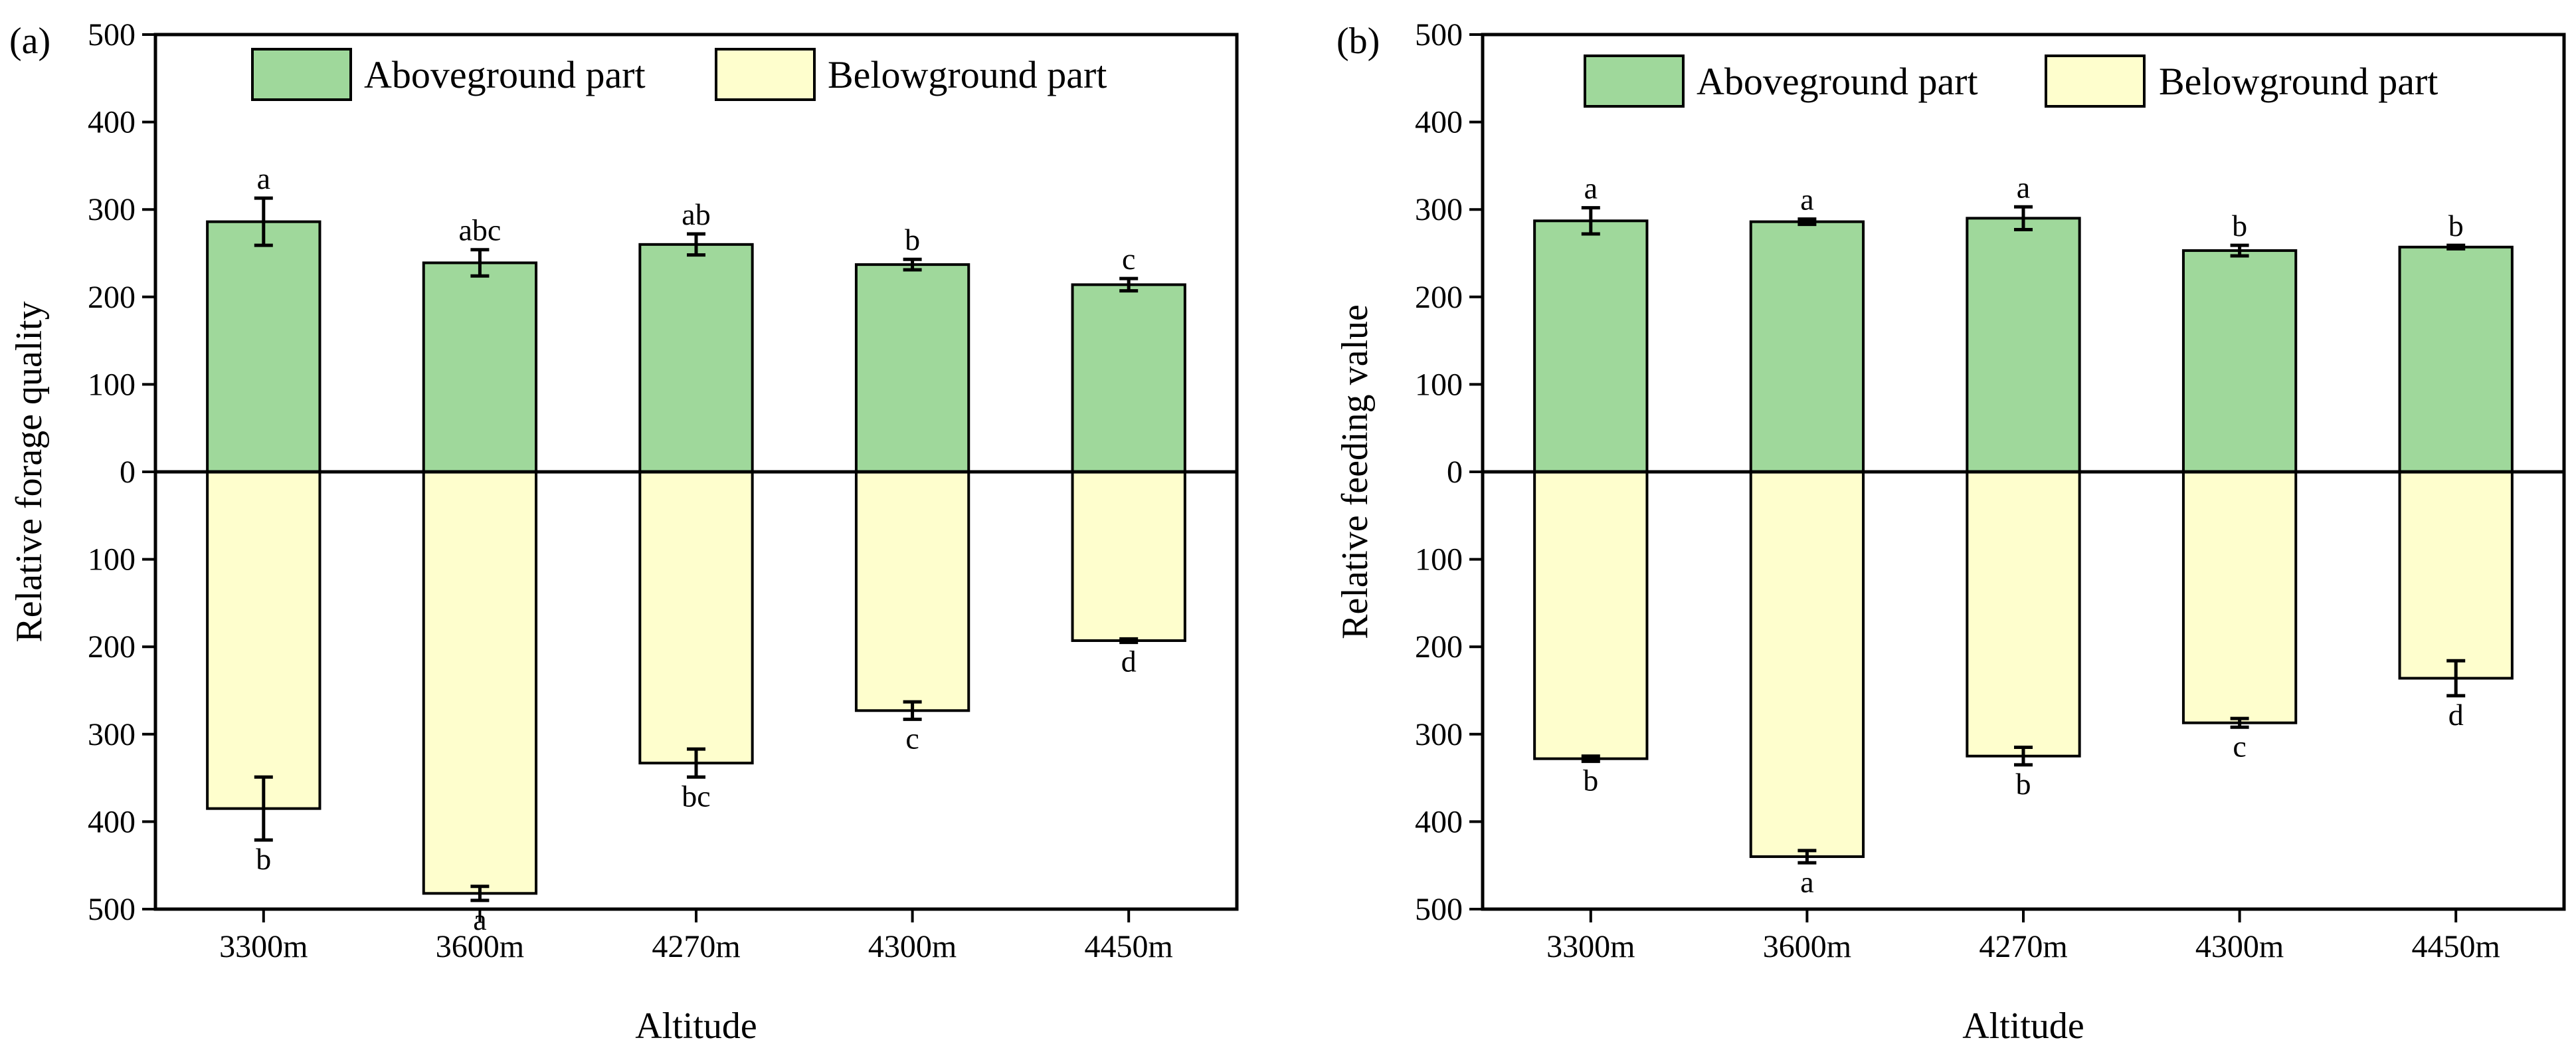 This screenshot has height=1054, width=2576. Describe the element at coordinates (696, 796) in the screenshot. I see `significance-letter: bc` at that location.